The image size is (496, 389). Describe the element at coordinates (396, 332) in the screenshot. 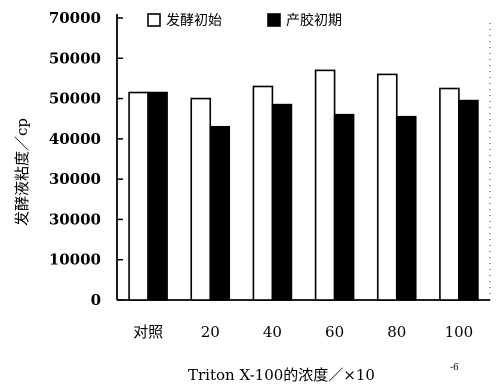

I see `x-tick-label: 80` at that location.